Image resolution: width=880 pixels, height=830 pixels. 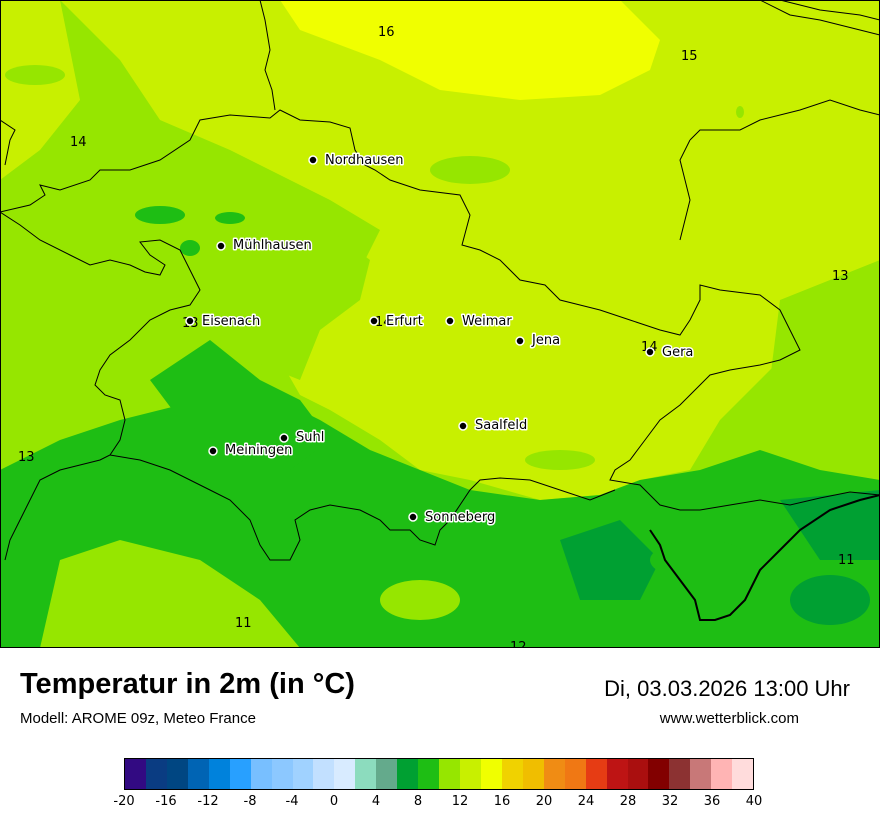 I want to click on legend-tick-label: 28, so click(x=628, y=801).